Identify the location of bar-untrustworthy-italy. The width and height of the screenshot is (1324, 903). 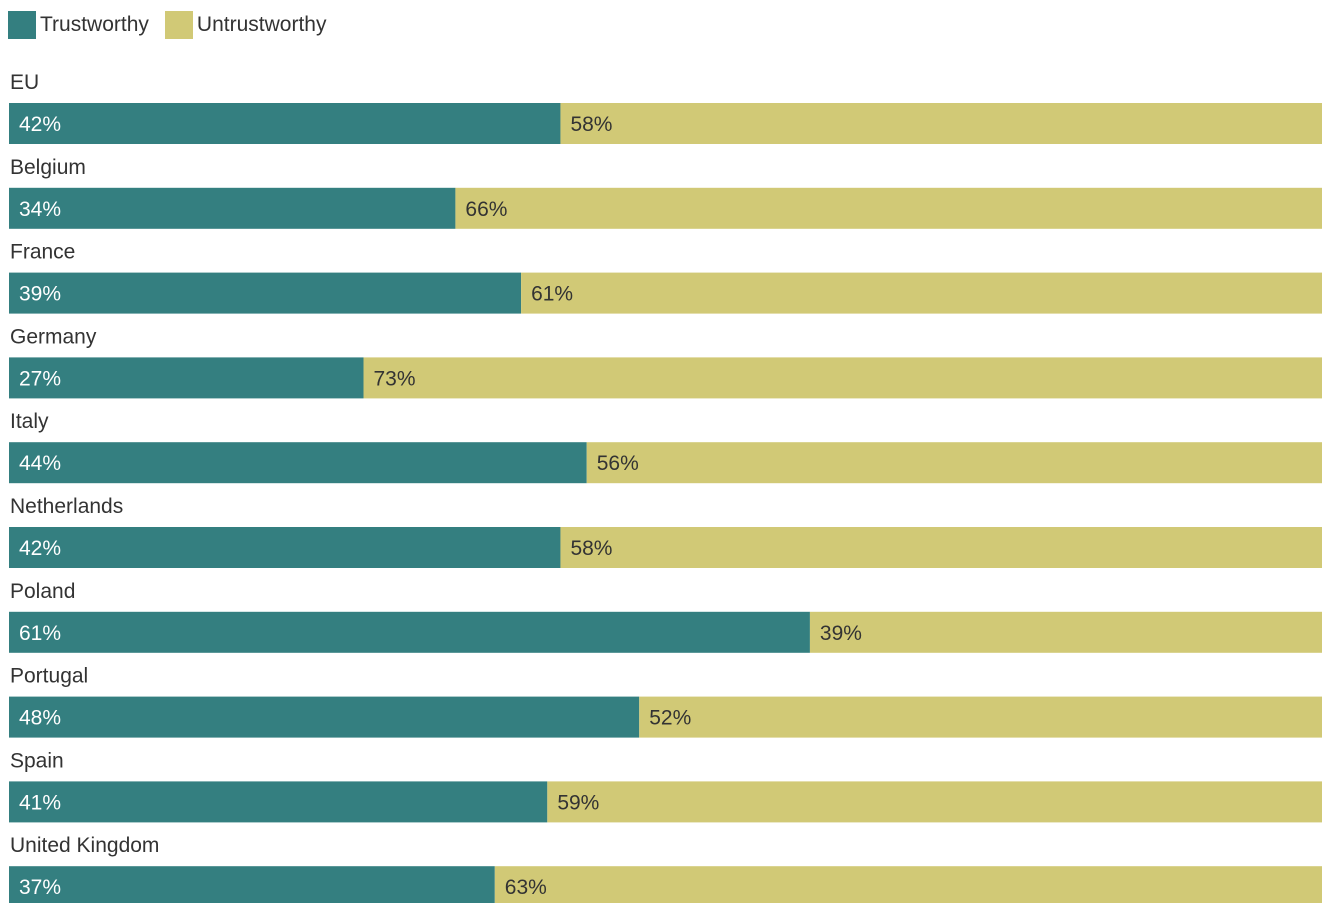
(954, 463).